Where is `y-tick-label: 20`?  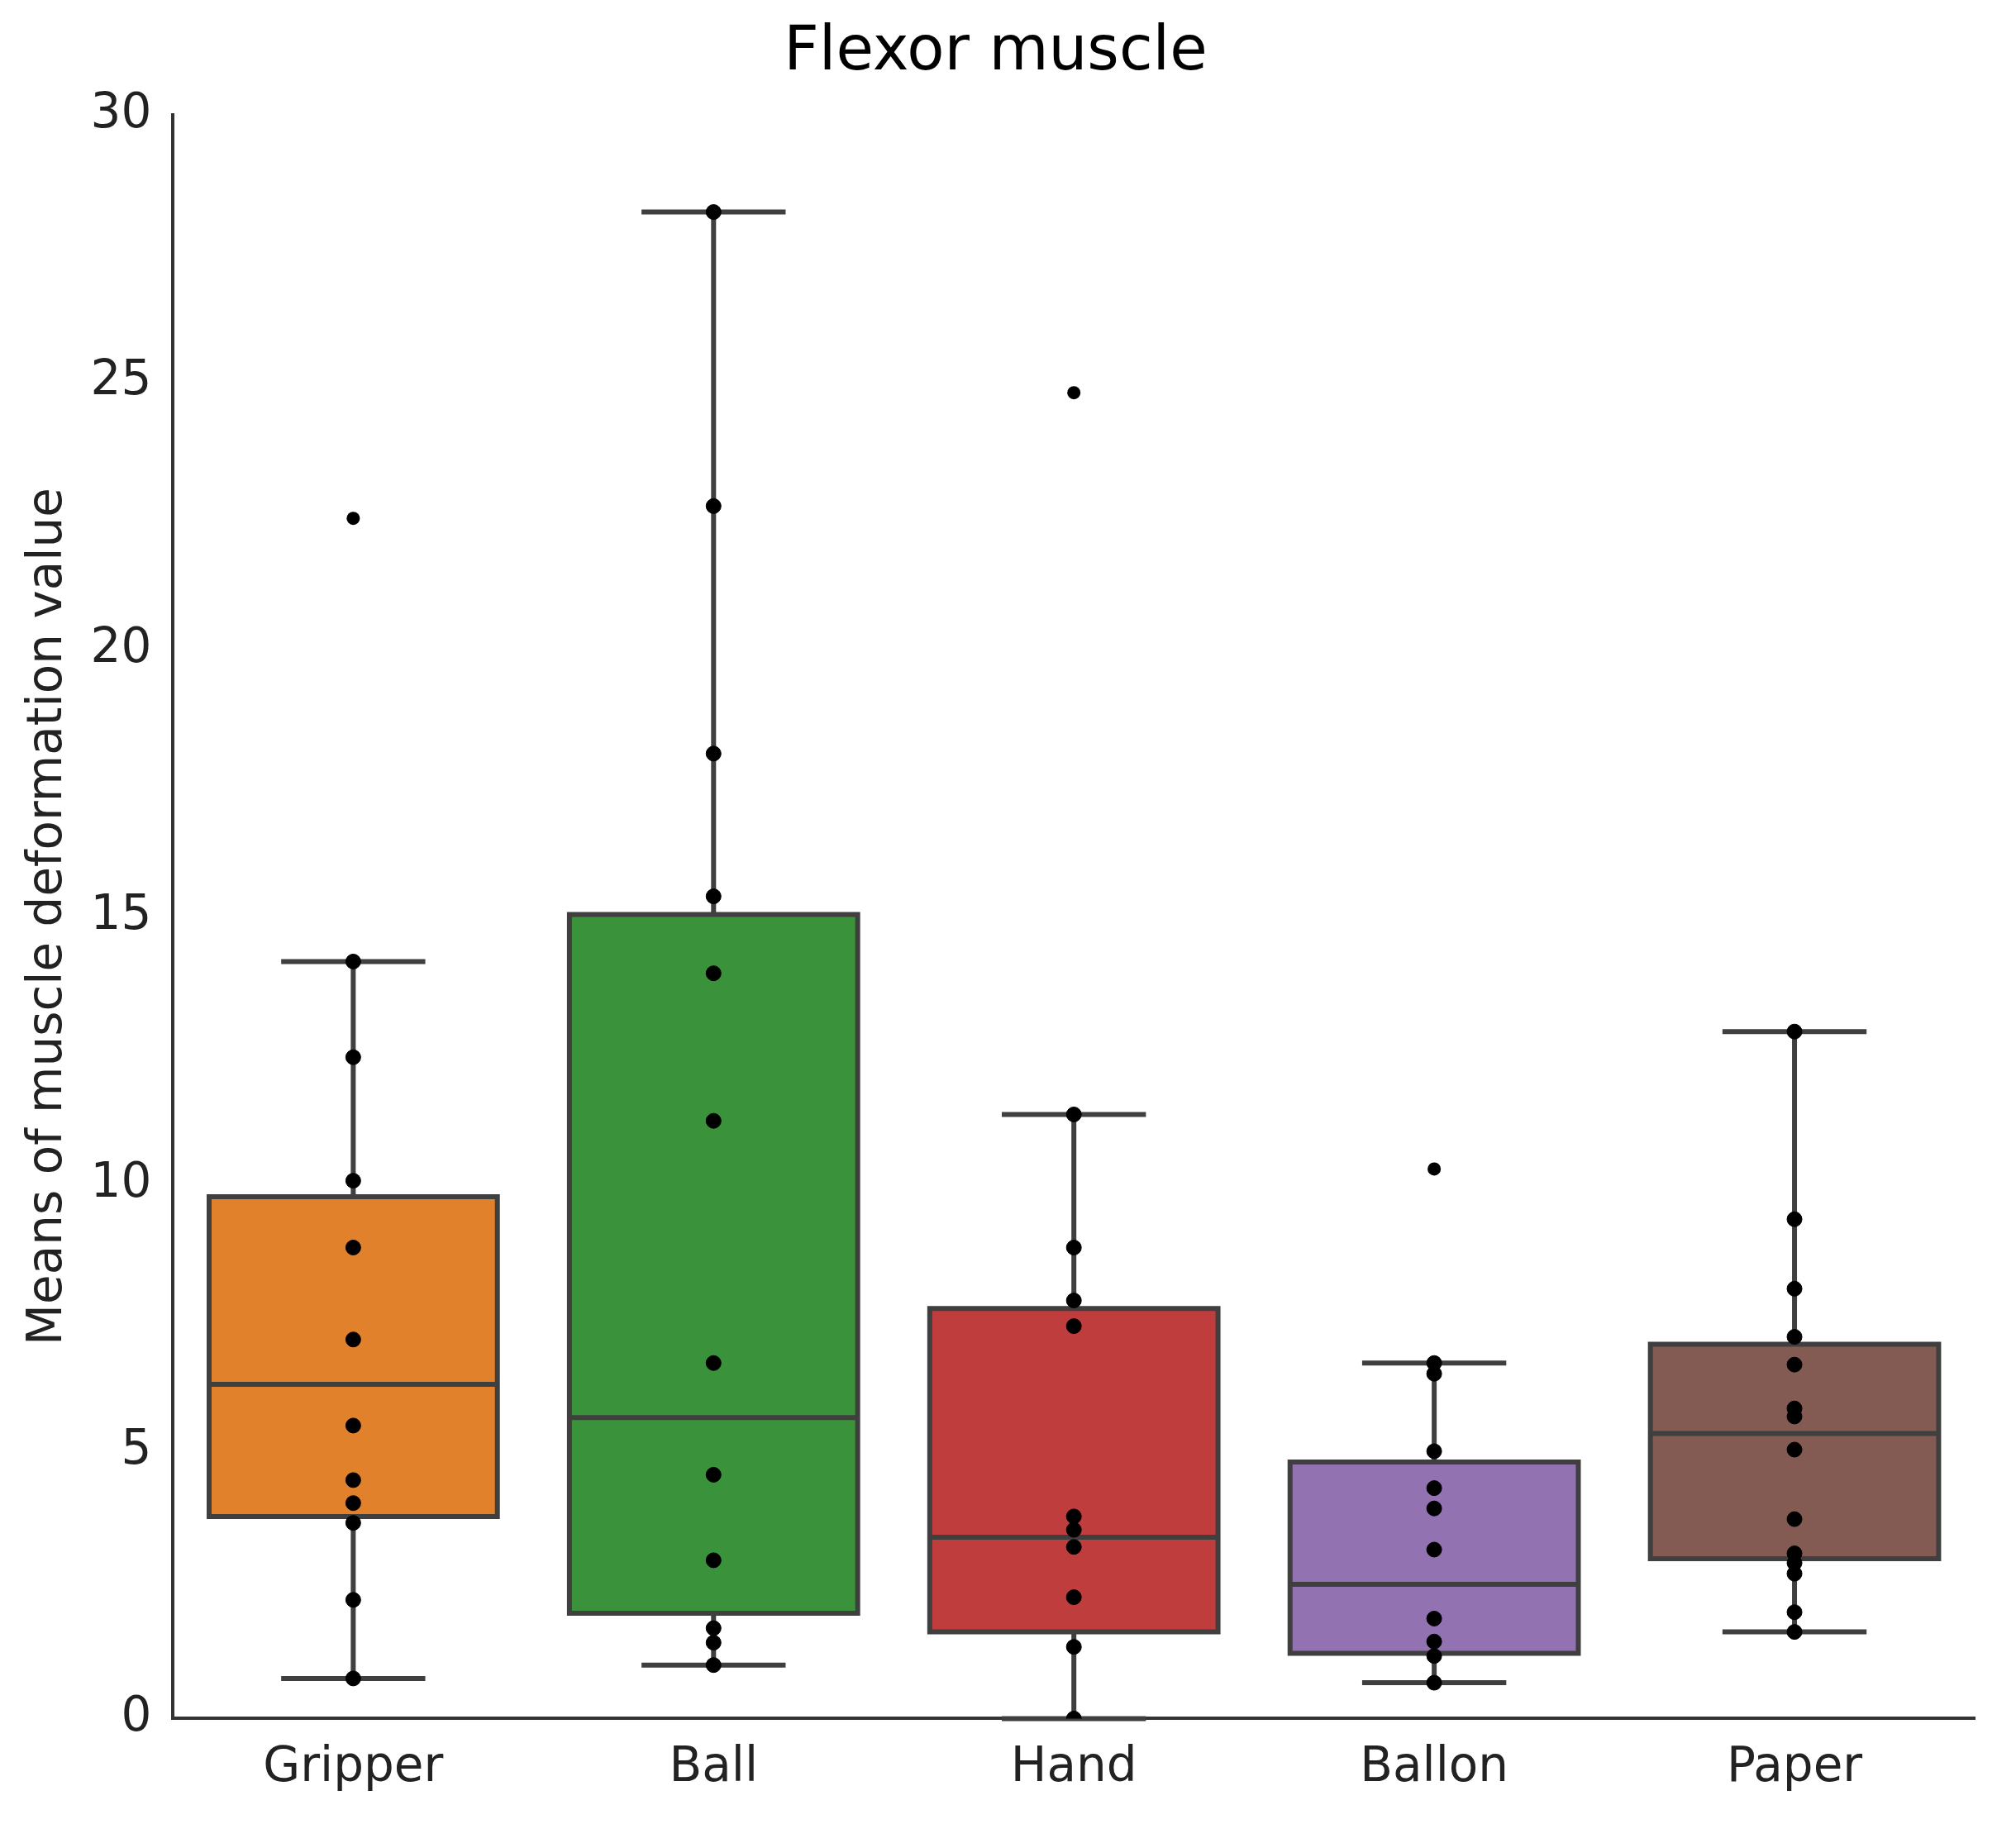
y-tick-label: 20 is located at coordinates (121, 645).